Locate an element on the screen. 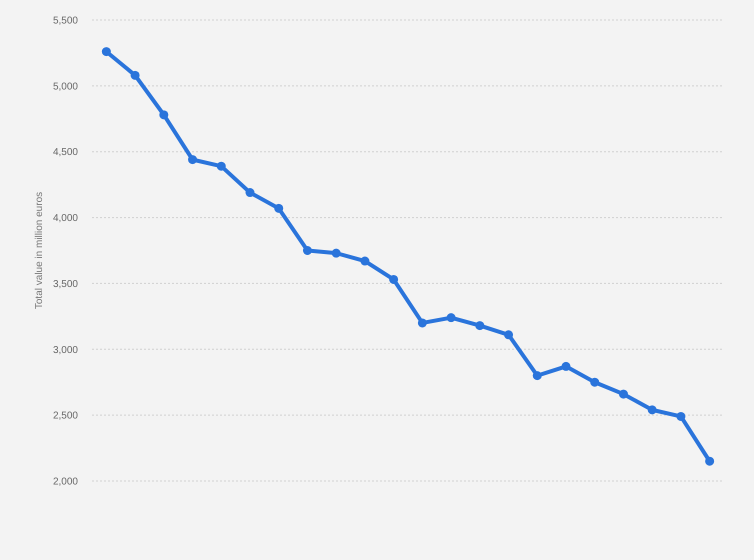 The width and height of the screenshot is (754, 560). y-tick-label: 3,000 is located at coordinates (65, 350).